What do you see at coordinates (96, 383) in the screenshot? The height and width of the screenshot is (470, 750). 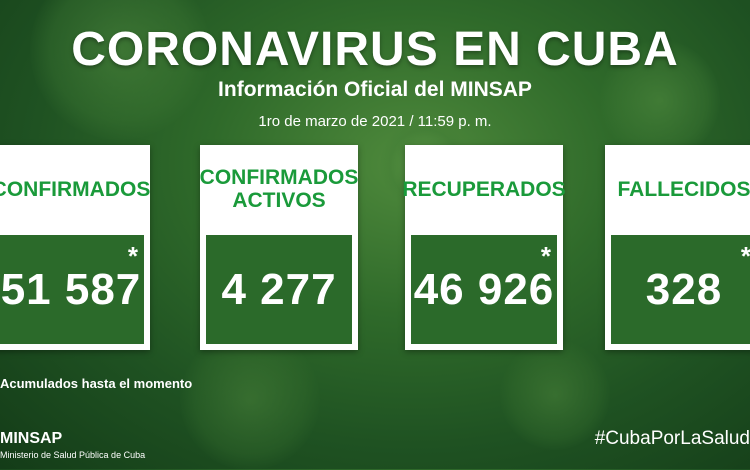 I see `footnote: Acumulados hasta el momento` at bounding box center [96, 383].